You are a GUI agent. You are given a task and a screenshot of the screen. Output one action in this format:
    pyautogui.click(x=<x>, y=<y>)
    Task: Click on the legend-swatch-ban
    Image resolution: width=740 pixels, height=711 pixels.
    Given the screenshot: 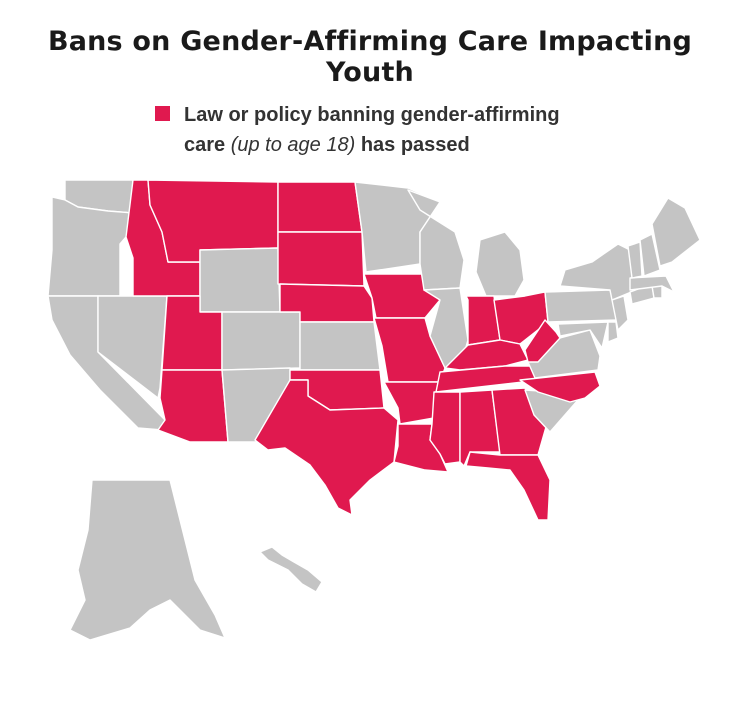 What is the action you would take?
    pyautogui.click(x=162, y=113)
    